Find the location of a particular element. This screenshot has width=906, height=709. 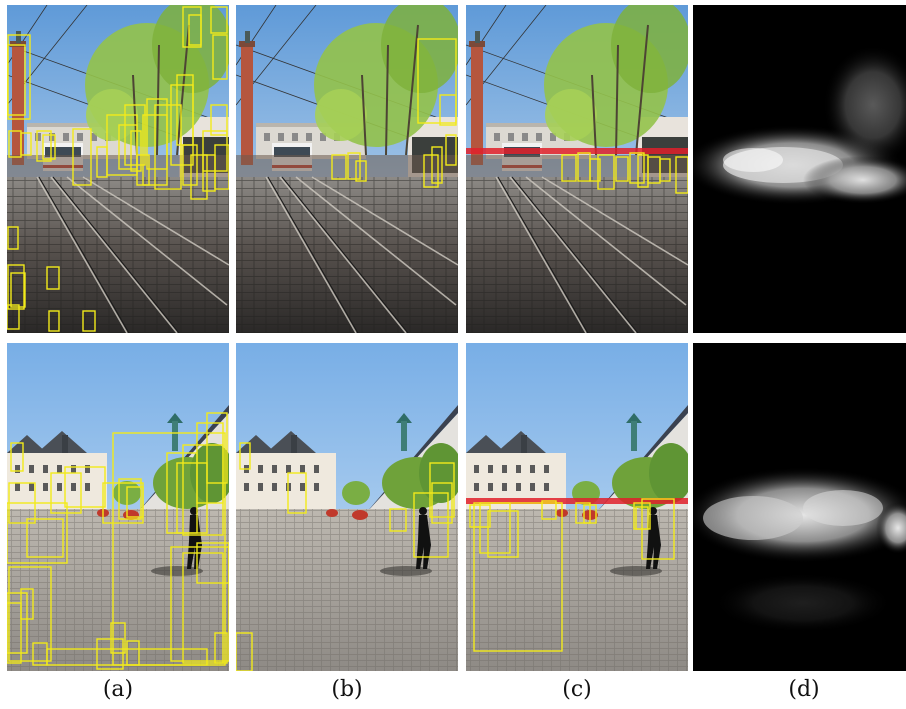

horizon-heatmap-top is located at coordinates (799, 169).